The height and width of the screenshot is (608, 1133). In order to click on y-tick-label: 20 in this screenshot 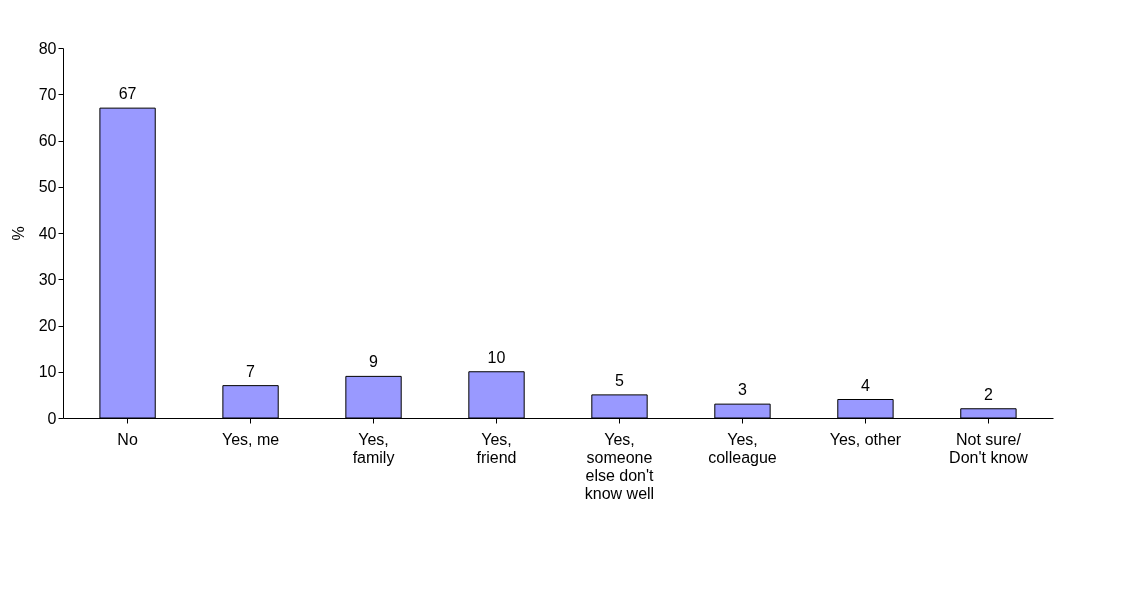, I will do `click(47, 325)`.